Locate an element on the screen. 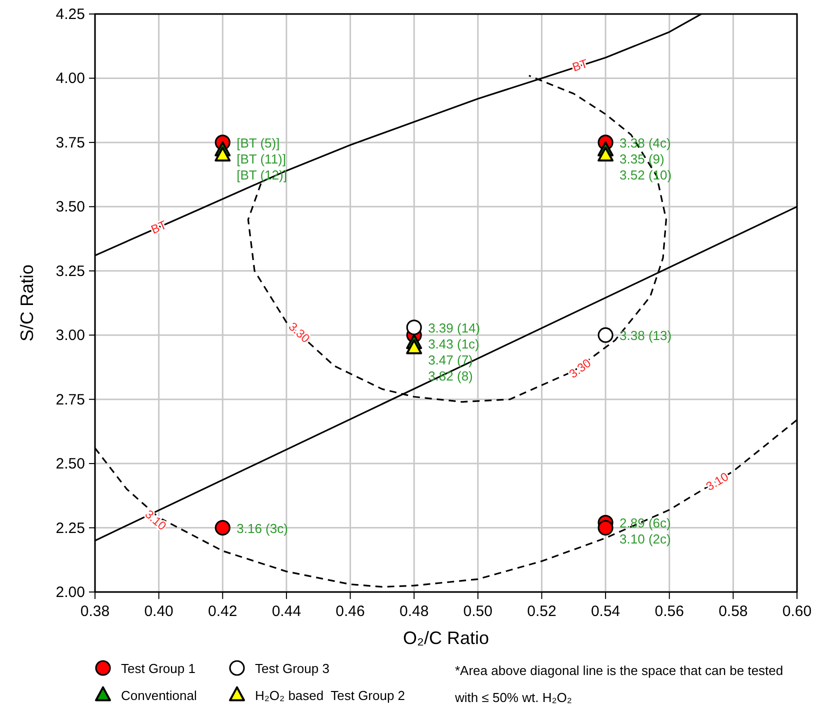  x-tick-label: 0.58 is located at coordinates (733, 611).